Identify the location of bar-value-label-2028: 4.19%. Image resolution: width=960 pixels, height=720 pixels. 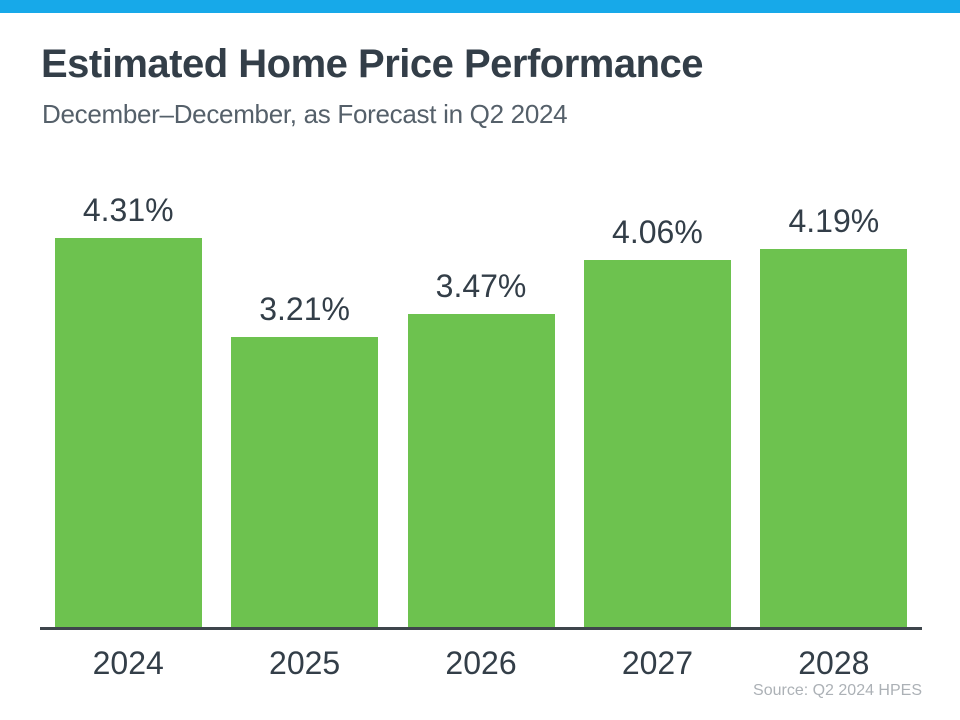
(834, 221).